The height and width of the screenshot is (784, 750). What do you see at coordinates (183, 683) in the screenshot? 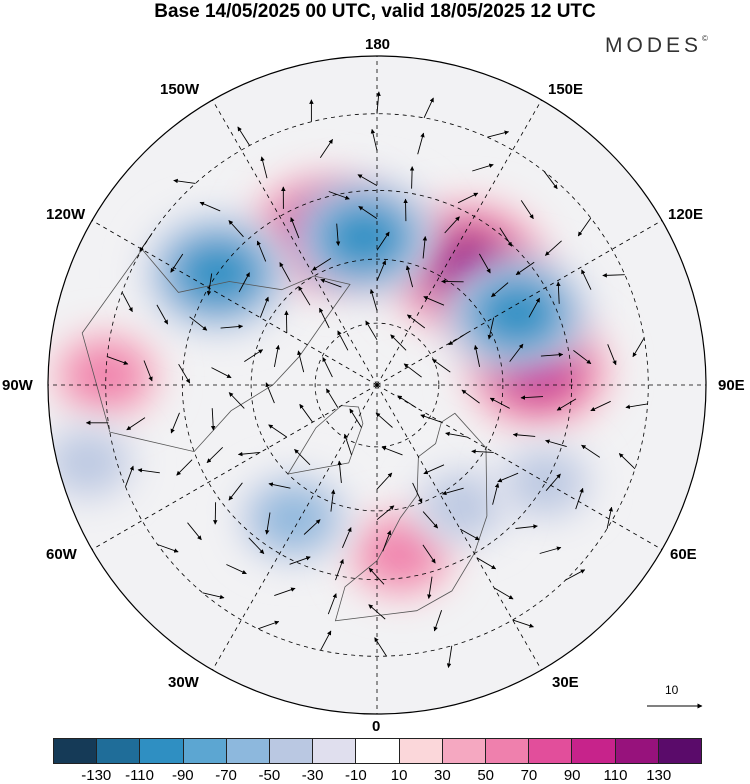
I see `lon-label-30w: 30W` at bounding box center [183, 683].